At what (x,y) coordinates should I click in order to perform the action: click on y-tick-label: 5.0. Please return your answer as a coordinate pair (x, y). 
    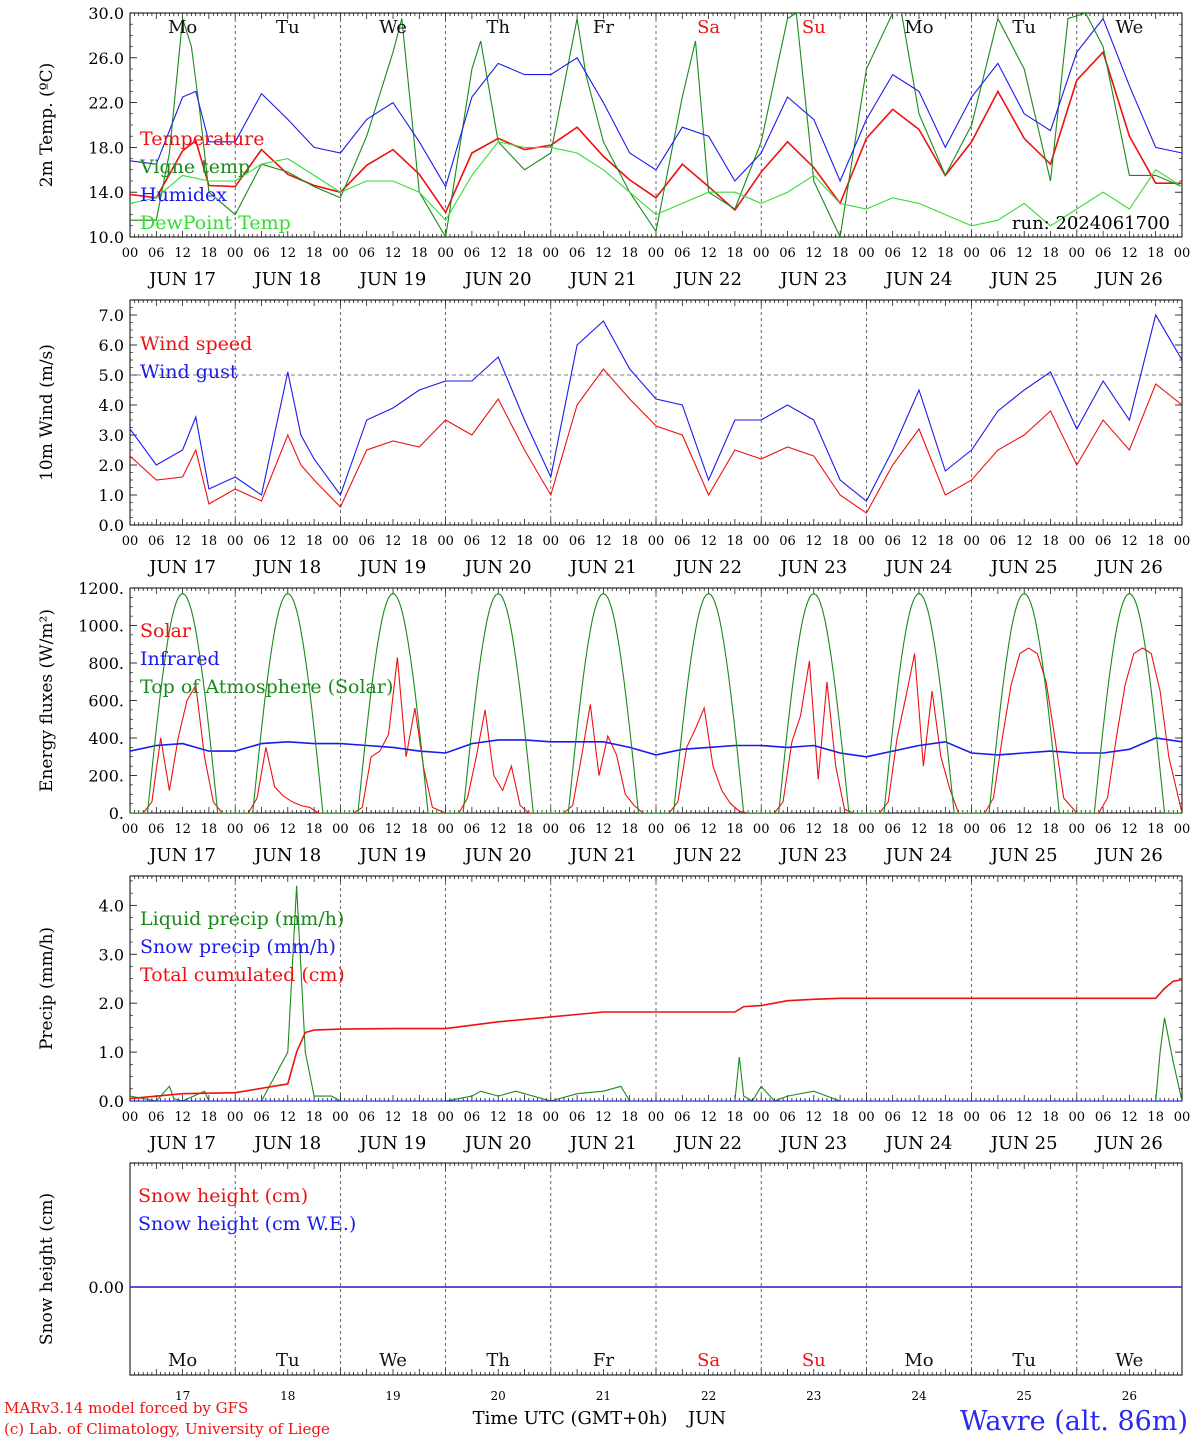
    Looking at the image, I should click on (111, 375).